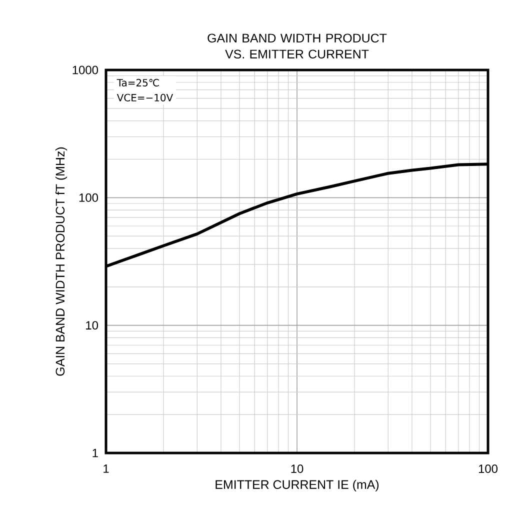 The image size is (509, 512). What do you see at coordinates (488, 468) in the screenshot?
I see `x-tick-label: 100` at bounding box center [488, 468].